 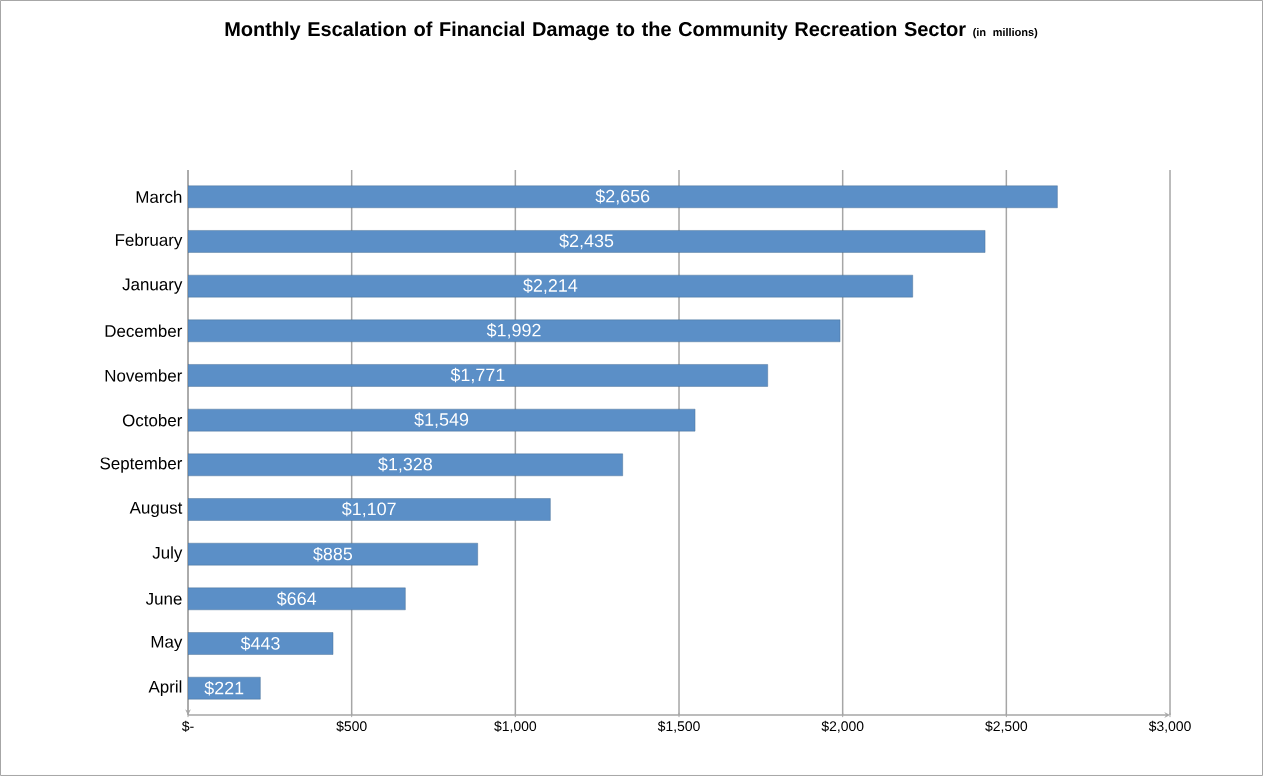 What do you see at coordinates (351, 726) in the screenshot?
I see `x-tick-label: $500` at bounding box center [351, 726].